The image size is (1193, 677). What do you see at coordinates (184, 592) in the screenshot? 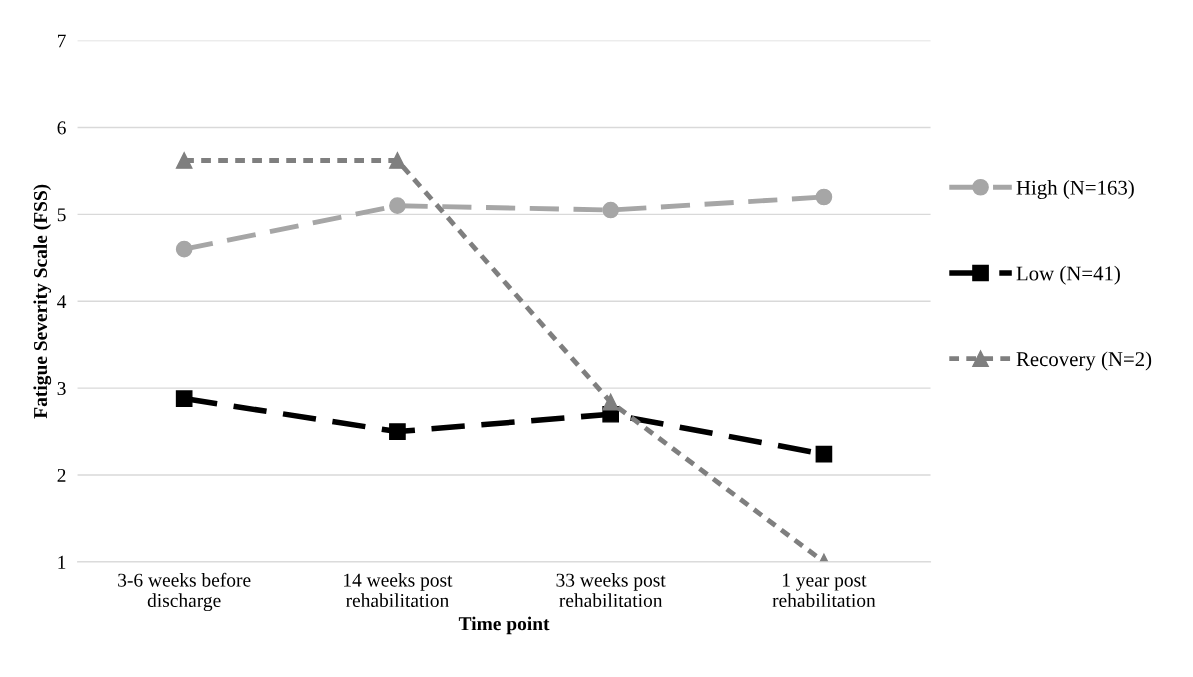
I see `x-tick-label: 3-6 weeks before discharge` at bounding box center [184, 592].